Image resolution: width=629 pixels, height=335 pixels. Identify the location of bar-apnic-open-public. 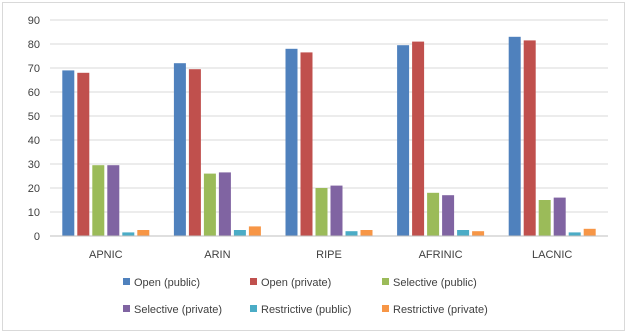
(68, 153).